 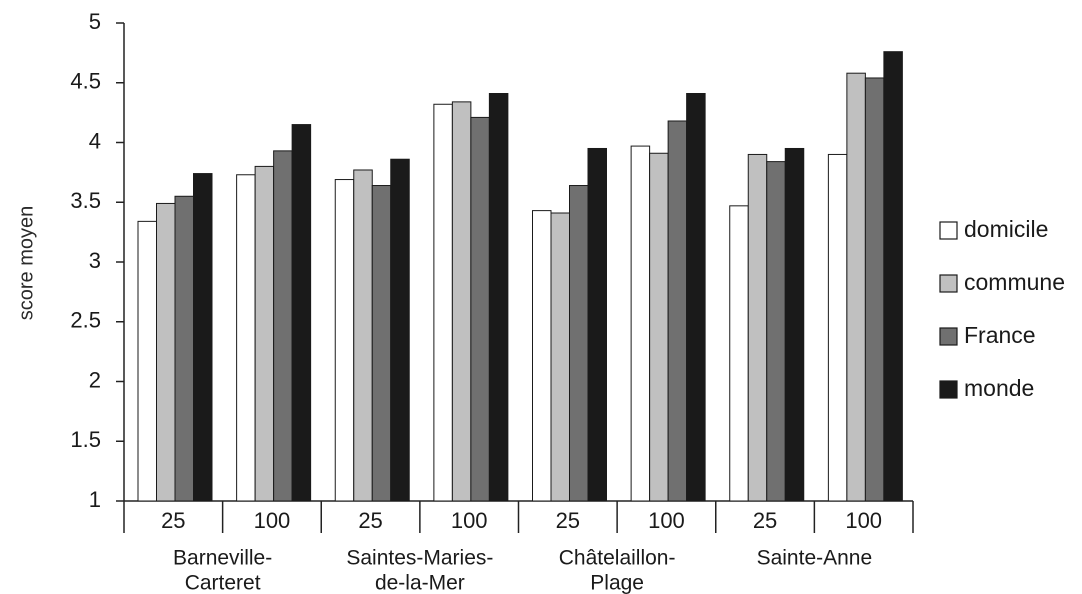 What do you see at coordinates (948, 283) in the screenshot?
I see `legend-swatch-commune` at bounding box center [948, 283].